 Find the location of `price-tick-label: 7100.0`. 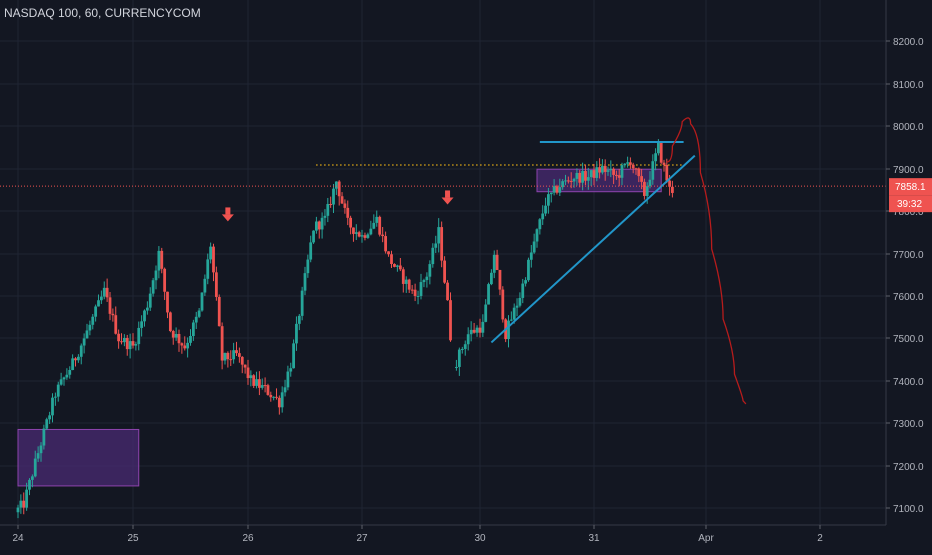

price-tick-label: 7100.0 is located at coordinates (908, 509).